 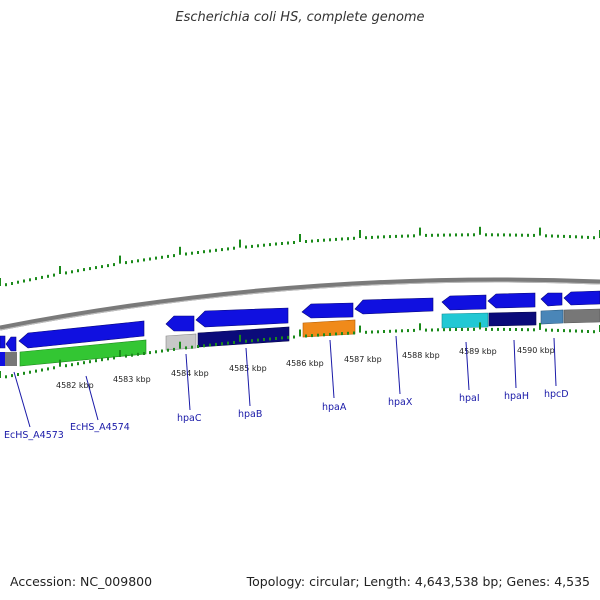 What do you see at coordinates (75, 385) in the screenshot?
I see `tick-label: 4582 kbp` at bounding box center [75, 385].